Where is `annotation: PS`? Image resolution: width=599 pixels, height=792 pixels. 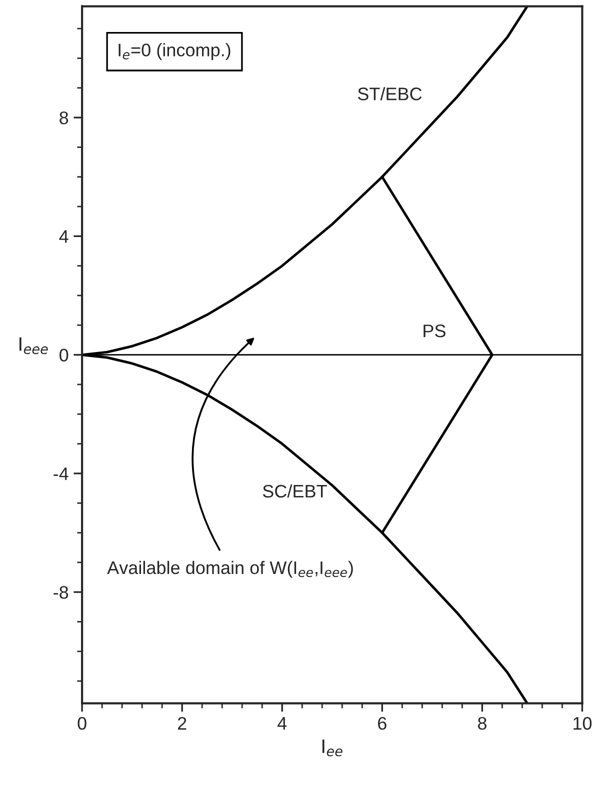
annotation: PS is located at coordinates (435, 331).